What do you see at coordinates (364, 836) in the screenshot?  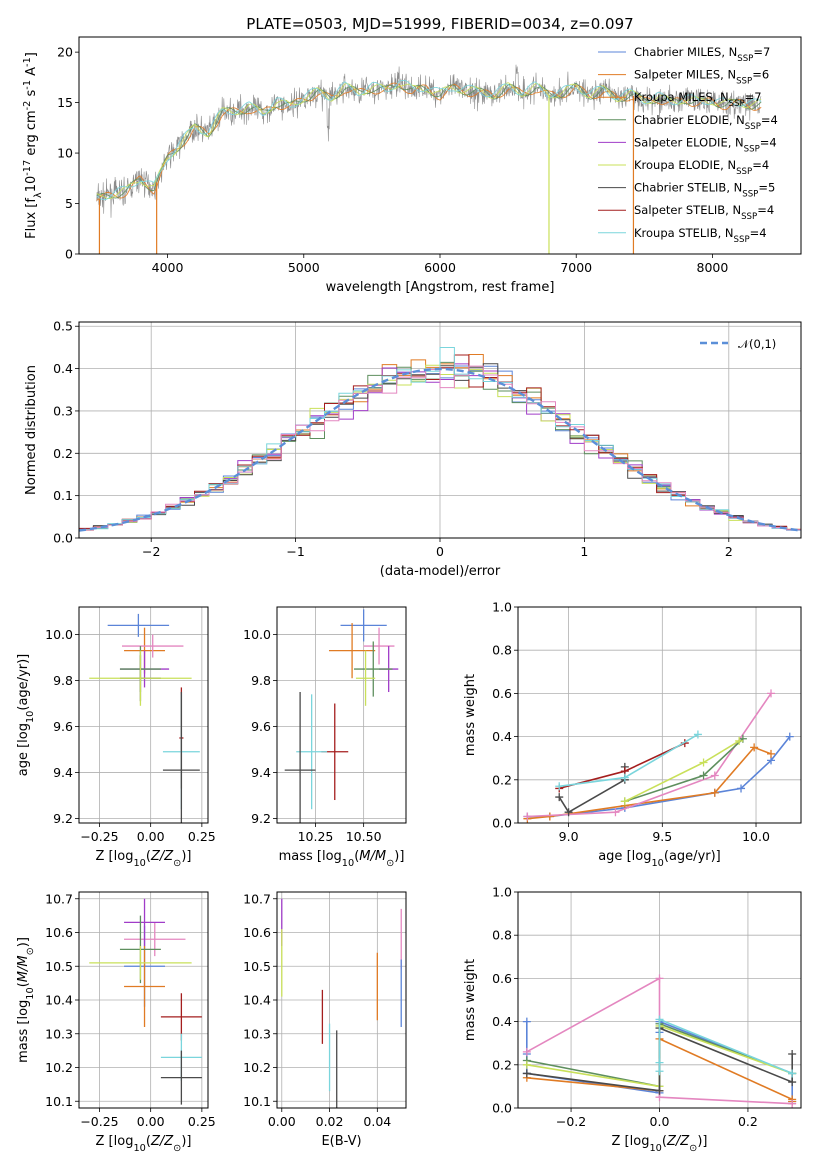 I see `tick-label-x: 10.50` at bounding box center [364, 836].